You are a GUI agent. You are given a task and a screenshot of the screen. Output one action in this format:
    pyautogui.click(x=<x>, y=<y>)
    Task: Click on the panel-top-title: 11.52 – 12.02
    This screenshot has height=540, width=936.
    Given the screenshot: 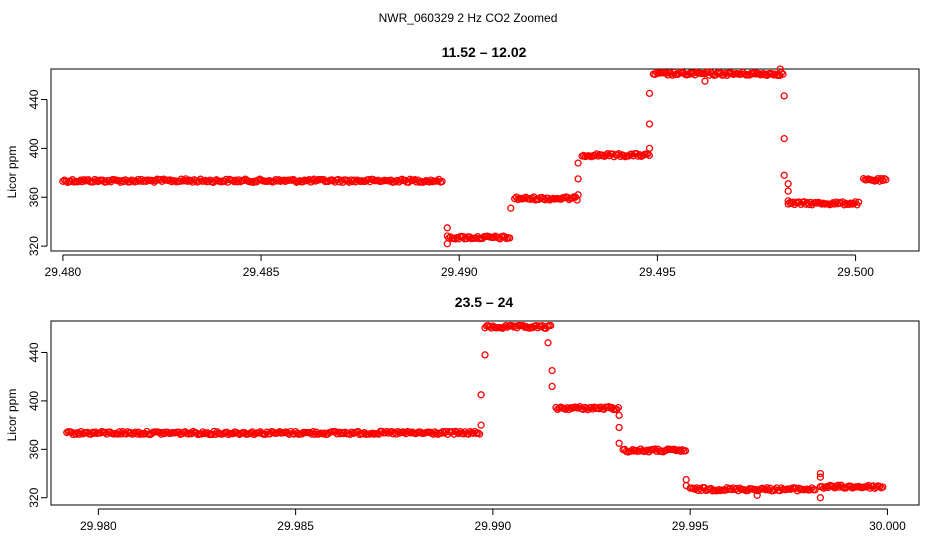 What is the action you would take?
    pyautogui.click(x=484, y=52)
    